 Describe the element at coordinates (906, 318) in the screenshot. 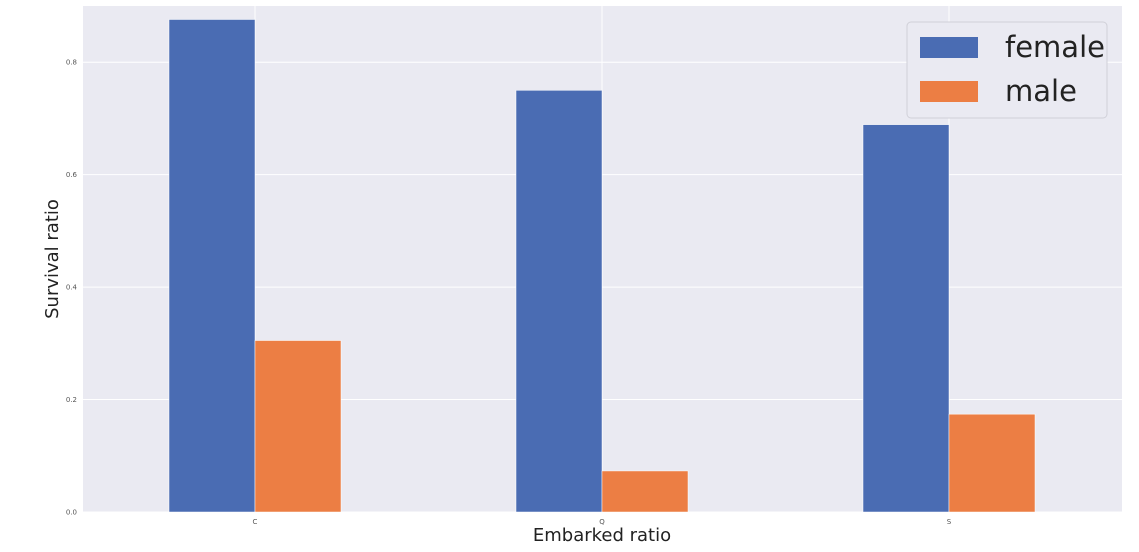

I see `bar-female-S` at that location.